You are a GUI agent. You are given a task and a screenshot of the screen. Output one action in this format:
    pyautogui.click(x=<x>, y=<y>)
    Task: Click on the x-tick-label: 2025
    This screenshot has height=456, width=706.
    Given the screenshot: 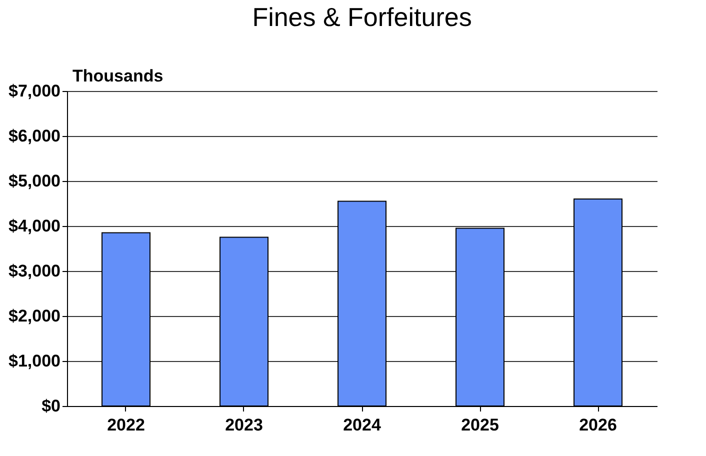 What is the action you would take?
    pyautogui.click(x=480, y=425)
    